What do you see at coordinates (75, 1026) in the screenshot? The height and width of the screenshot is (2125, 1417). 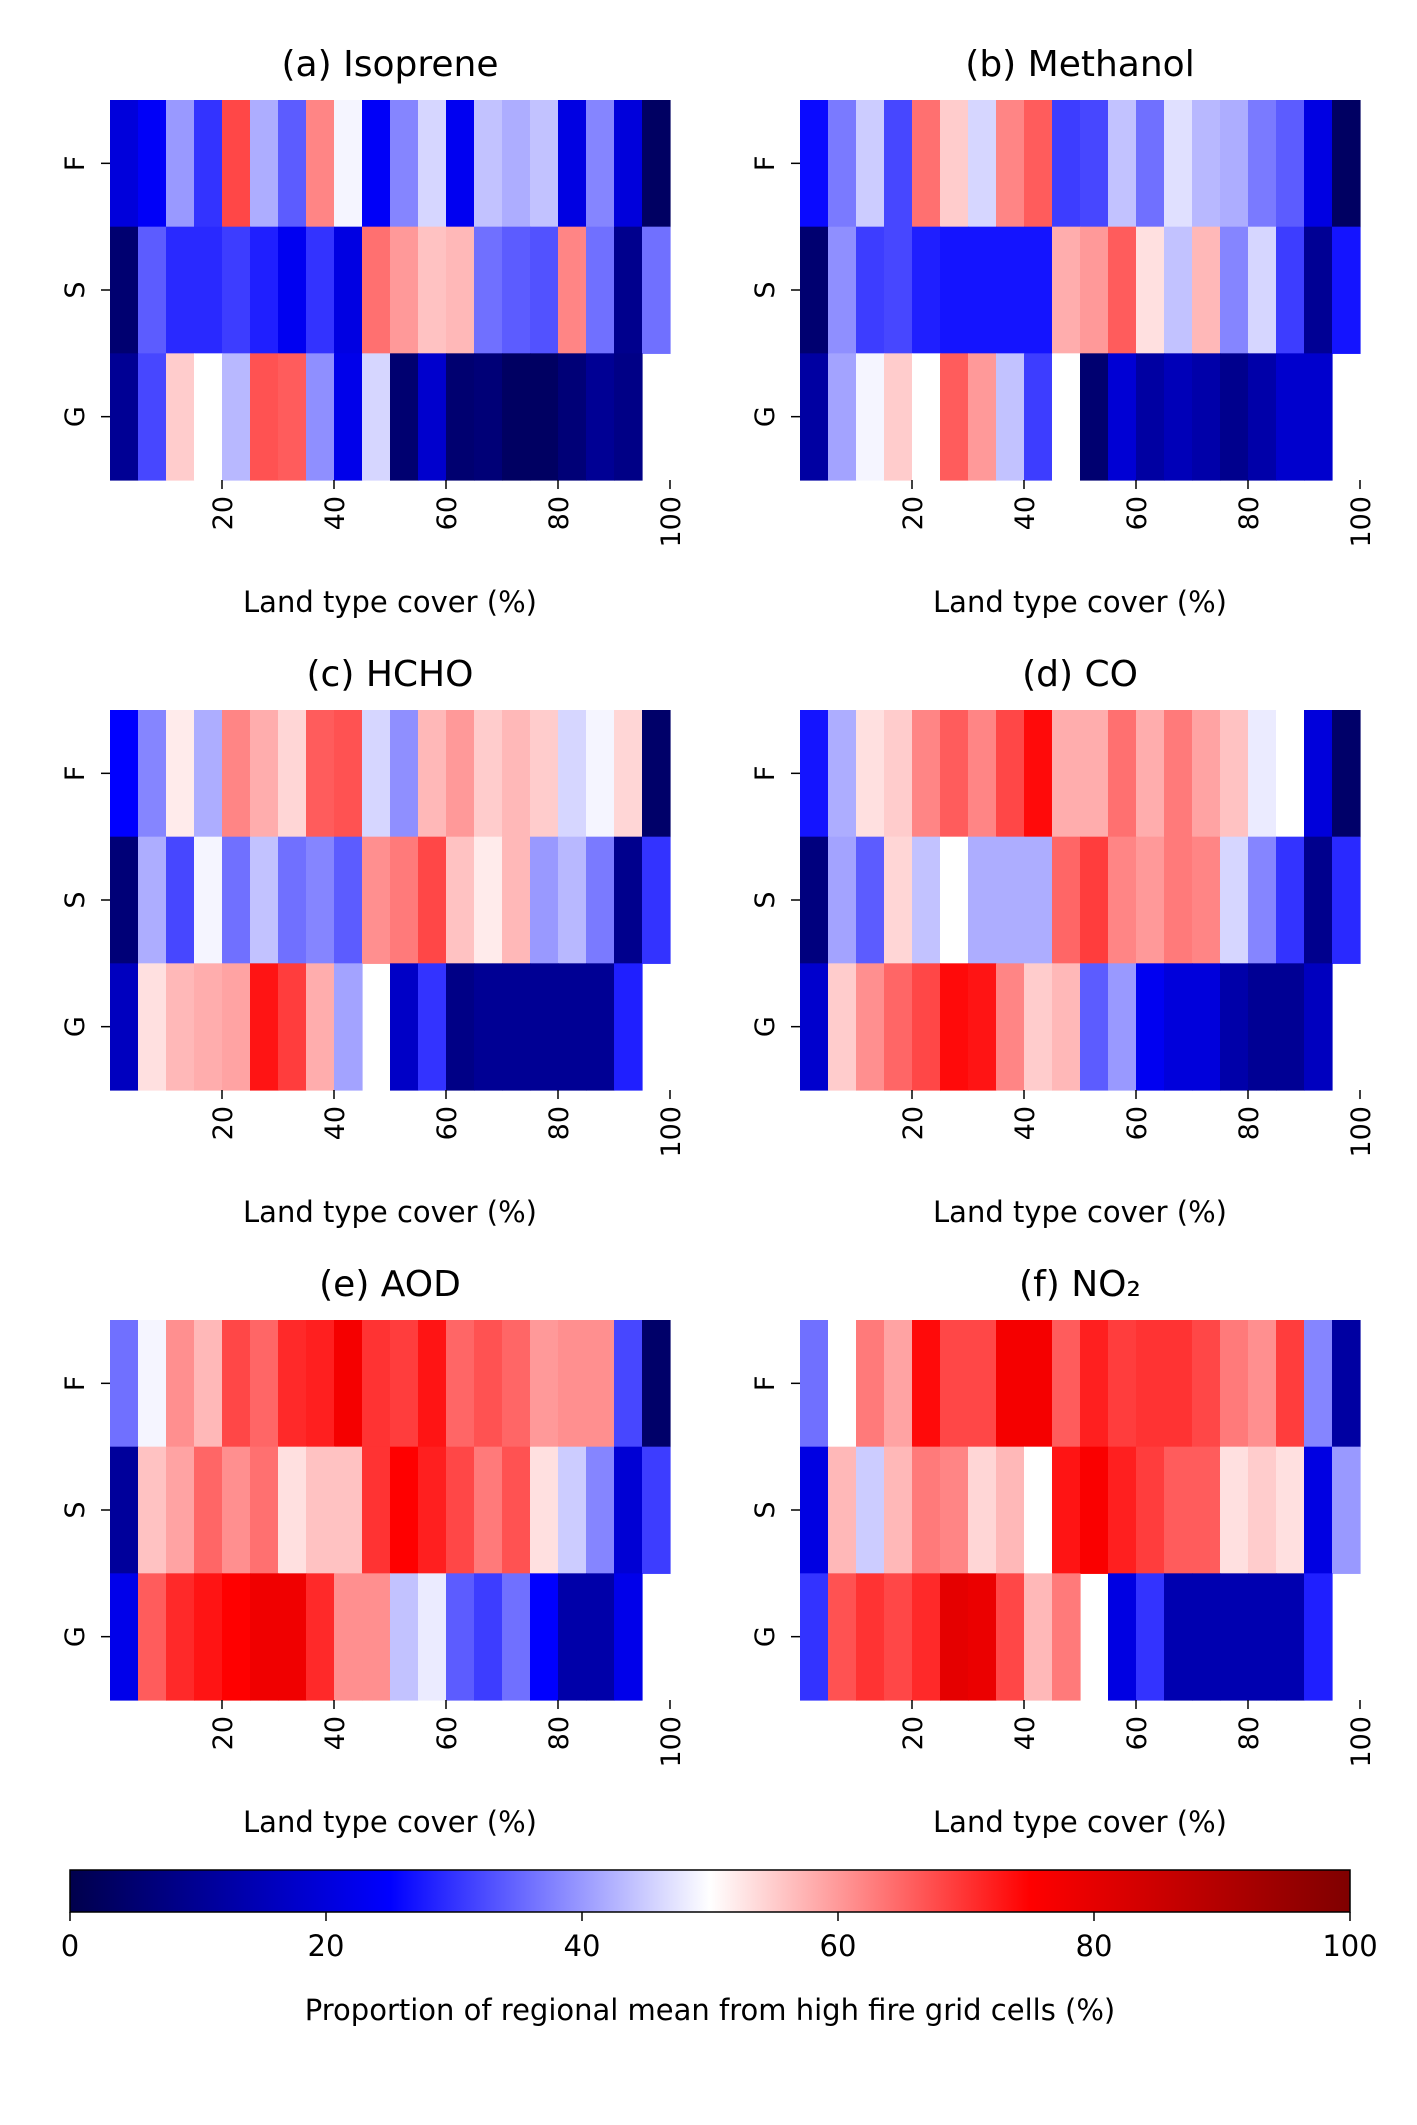 I see `y-tick-label: G` at bounding box center [75, 1026].